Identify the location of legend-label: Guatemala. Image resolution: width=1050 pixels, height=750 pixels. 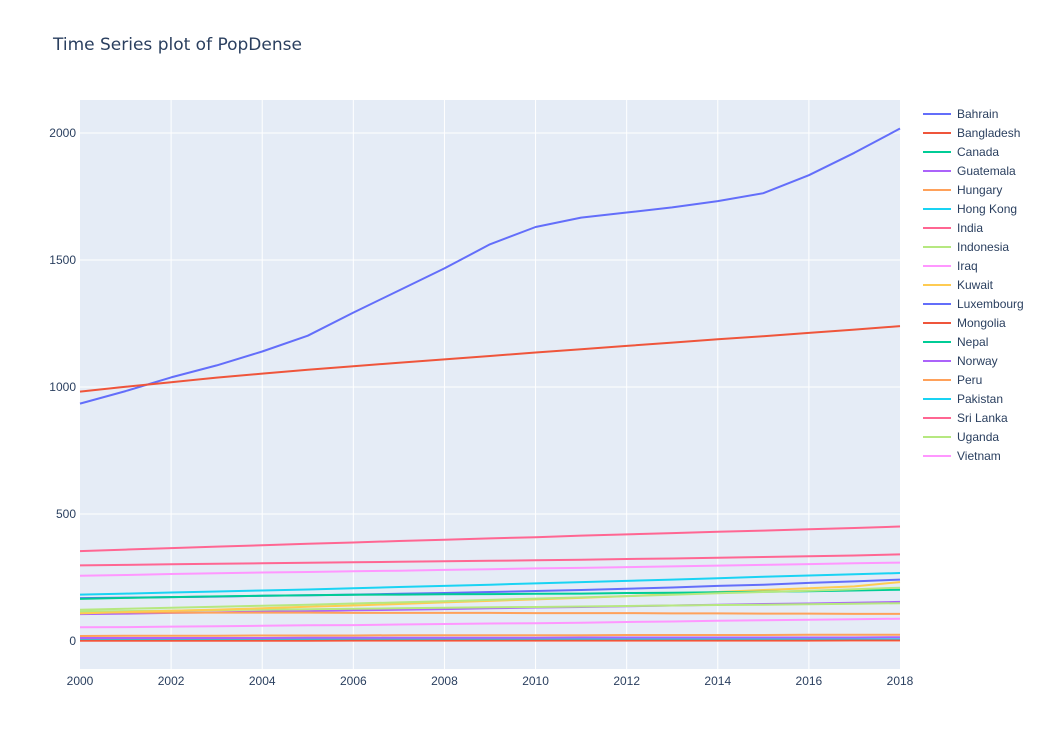
(986, 171).